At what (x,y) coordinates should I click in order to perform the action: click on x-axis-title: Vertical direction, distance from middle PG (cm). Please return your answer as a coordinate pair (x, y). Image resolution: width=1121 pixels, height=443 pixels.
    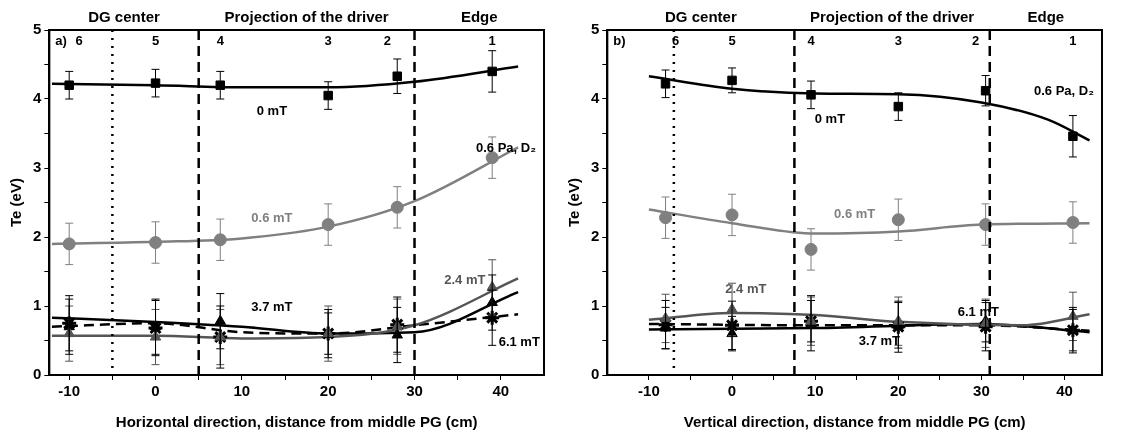
    Looking at the image, I should click on (854, 422).